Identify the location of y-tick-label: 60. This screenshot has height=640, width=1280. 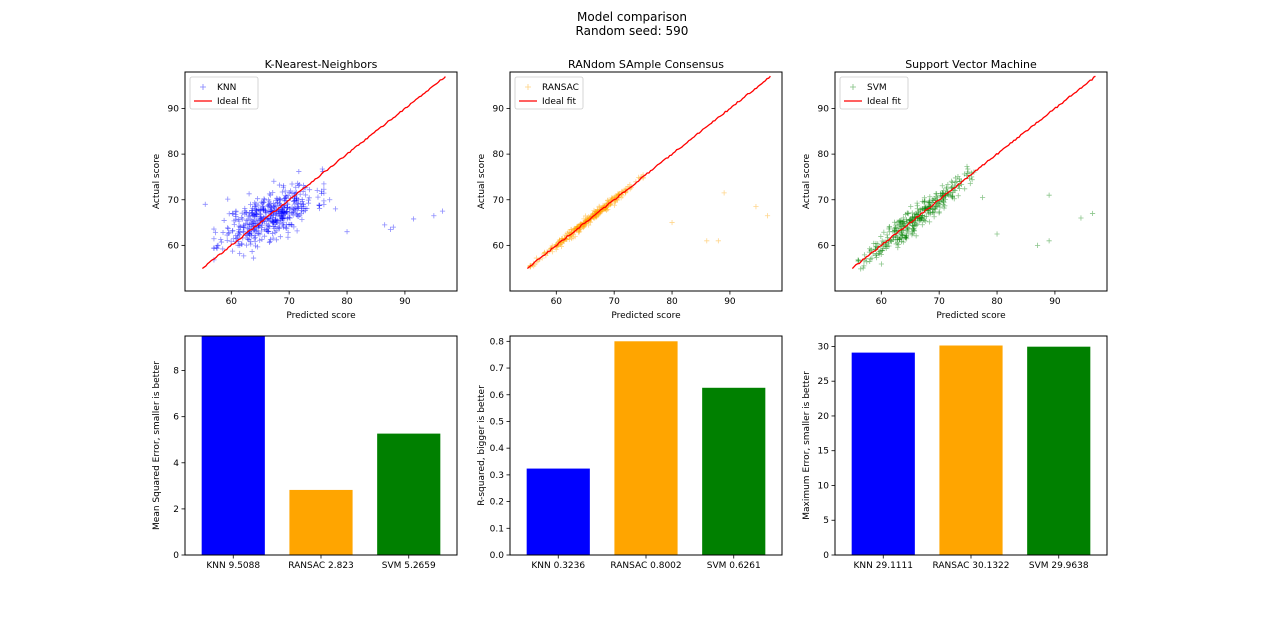
(499, 246).